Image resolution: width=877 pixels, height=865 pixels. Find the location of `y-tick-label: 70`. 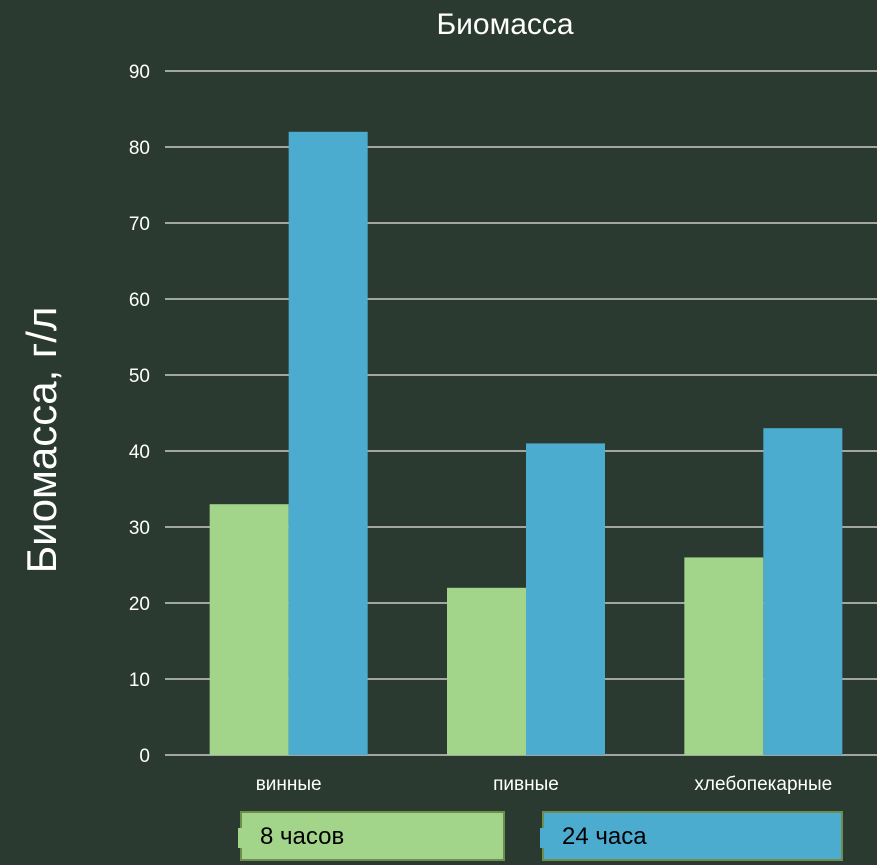

y-tick-label: 70 is located at coordinates (139, 224).